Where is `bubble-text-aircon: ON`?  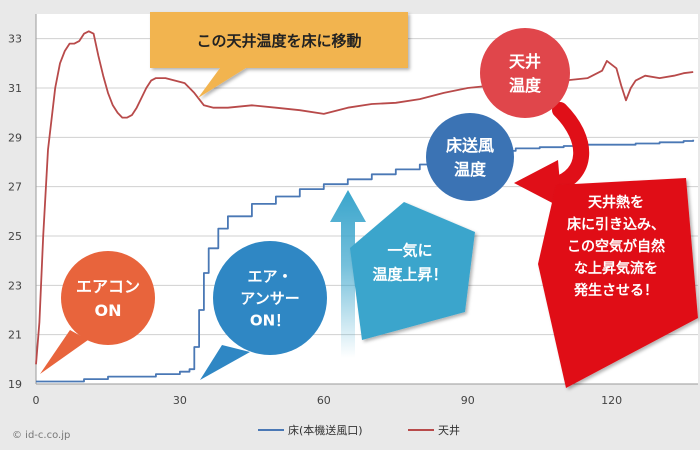
bubble-text-aircon: ON is located at coordinates (108, 310).